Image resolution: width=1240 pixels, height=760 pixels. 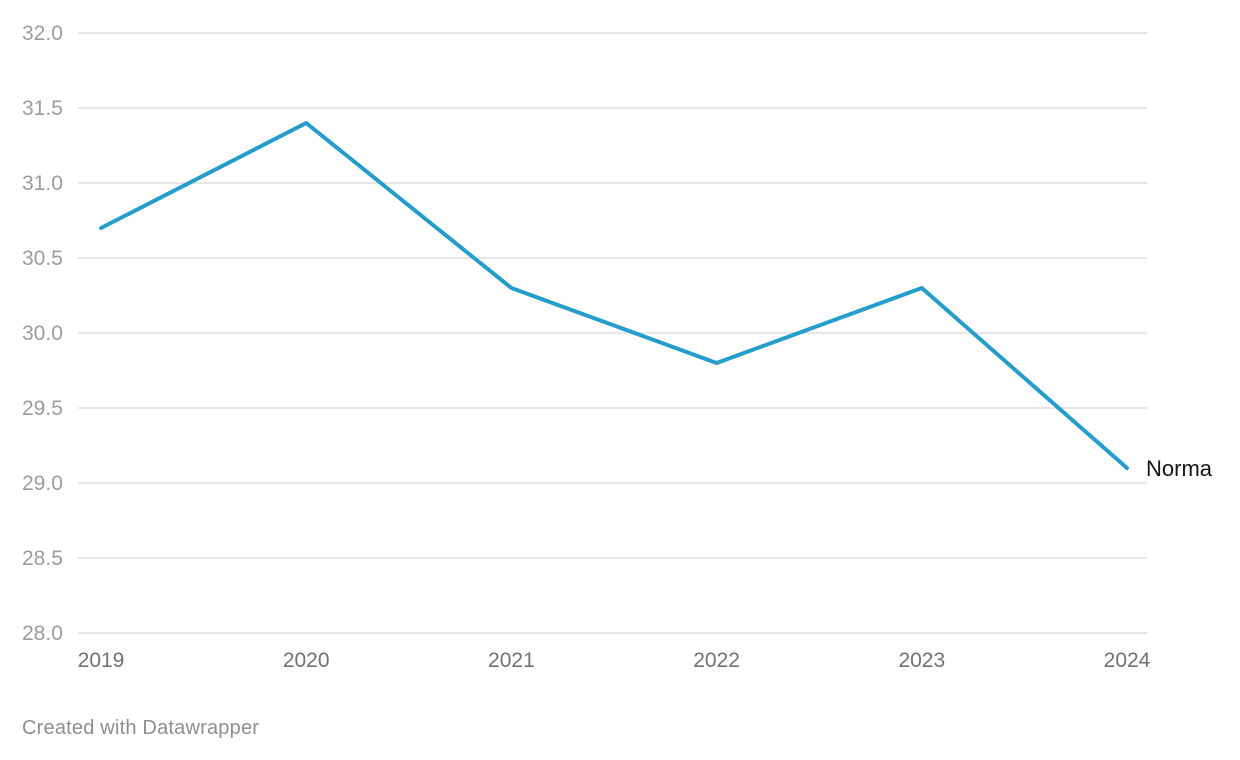 What do you see at coordinates (921, 660) in the screenshot?
I see `x-axis-tick-label: 2023` at bounding box center [921, 660].